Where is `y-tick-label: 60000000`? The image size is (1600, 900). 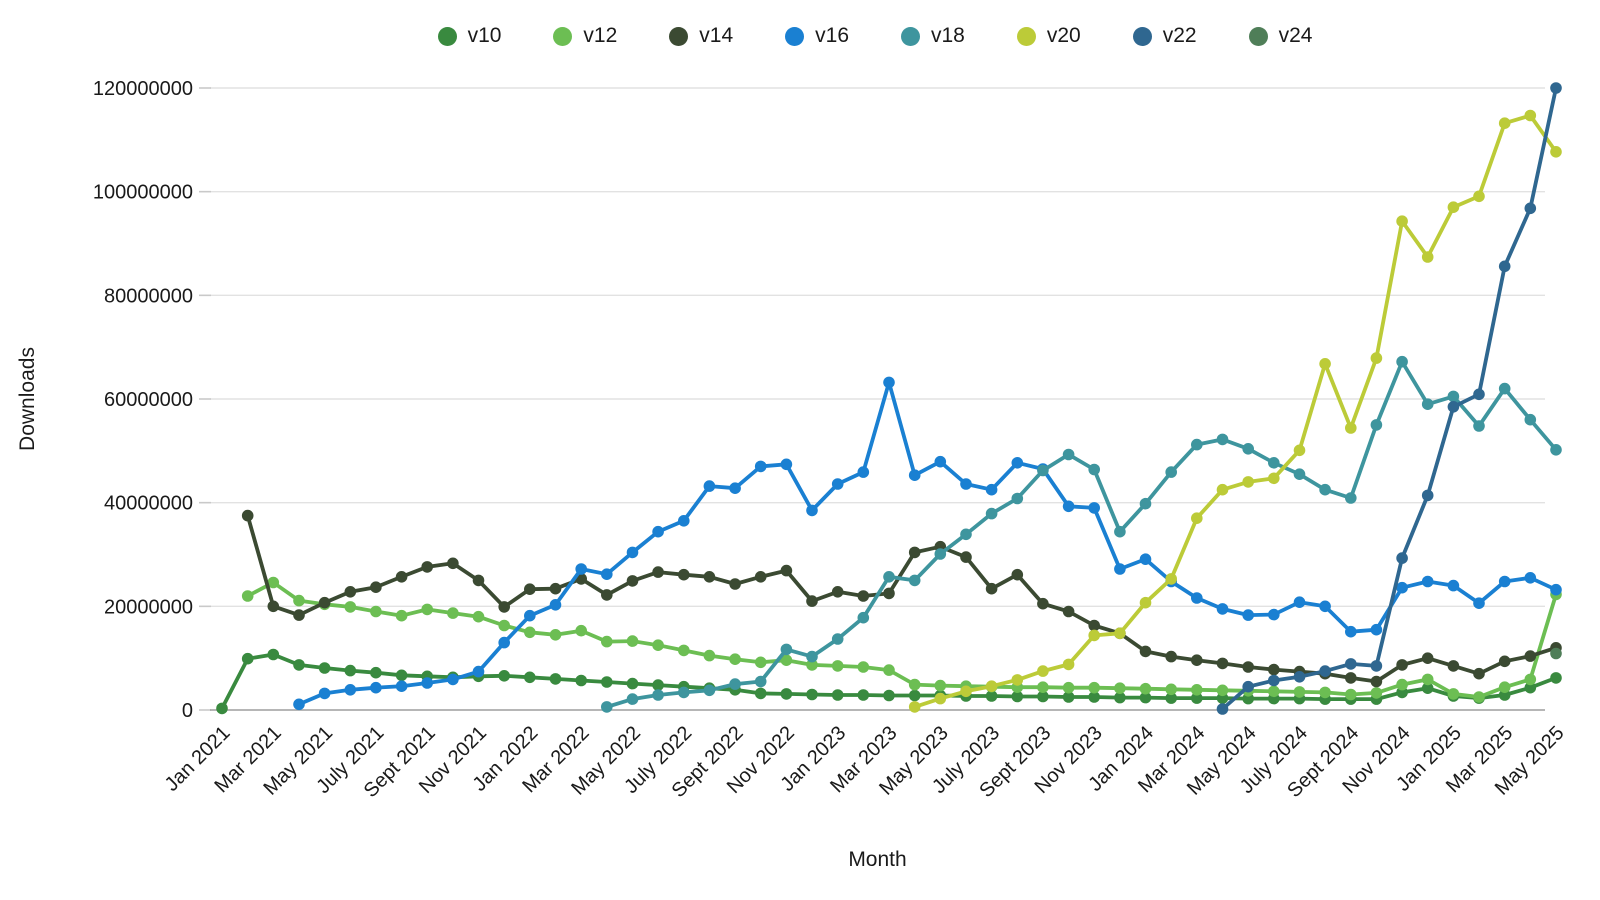
y-tick-label: 60000000 is located at coordinates (148, 400).